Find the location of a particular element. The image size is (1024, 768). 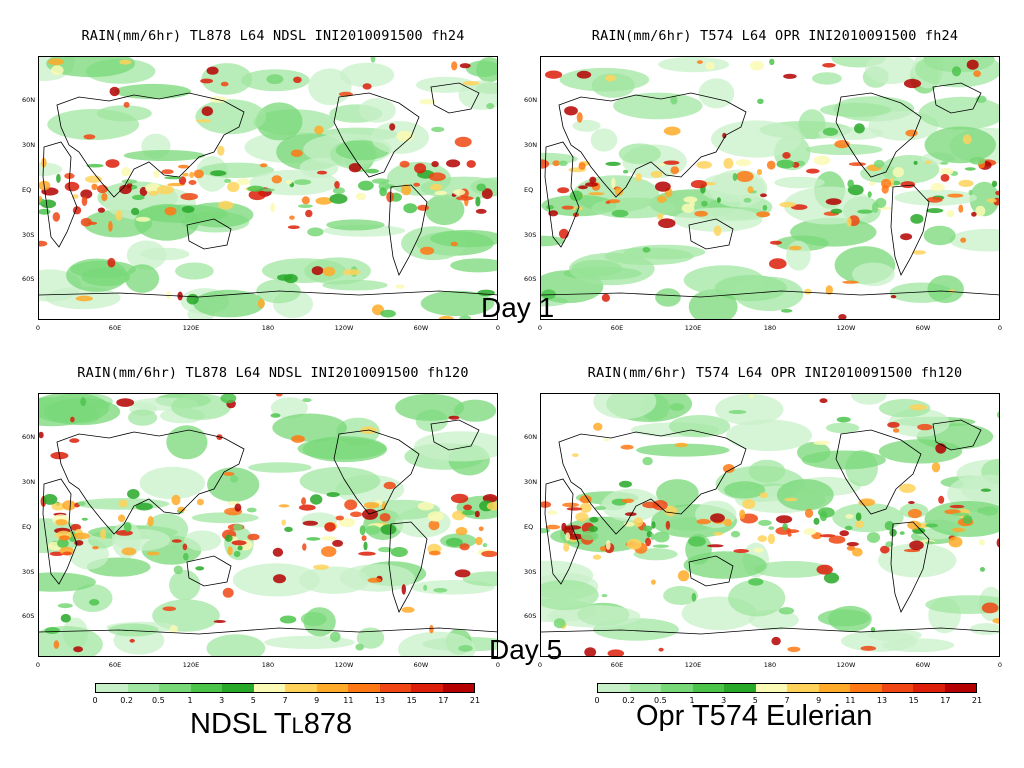

caption-subscript: L is located at coordinates (297, 725).